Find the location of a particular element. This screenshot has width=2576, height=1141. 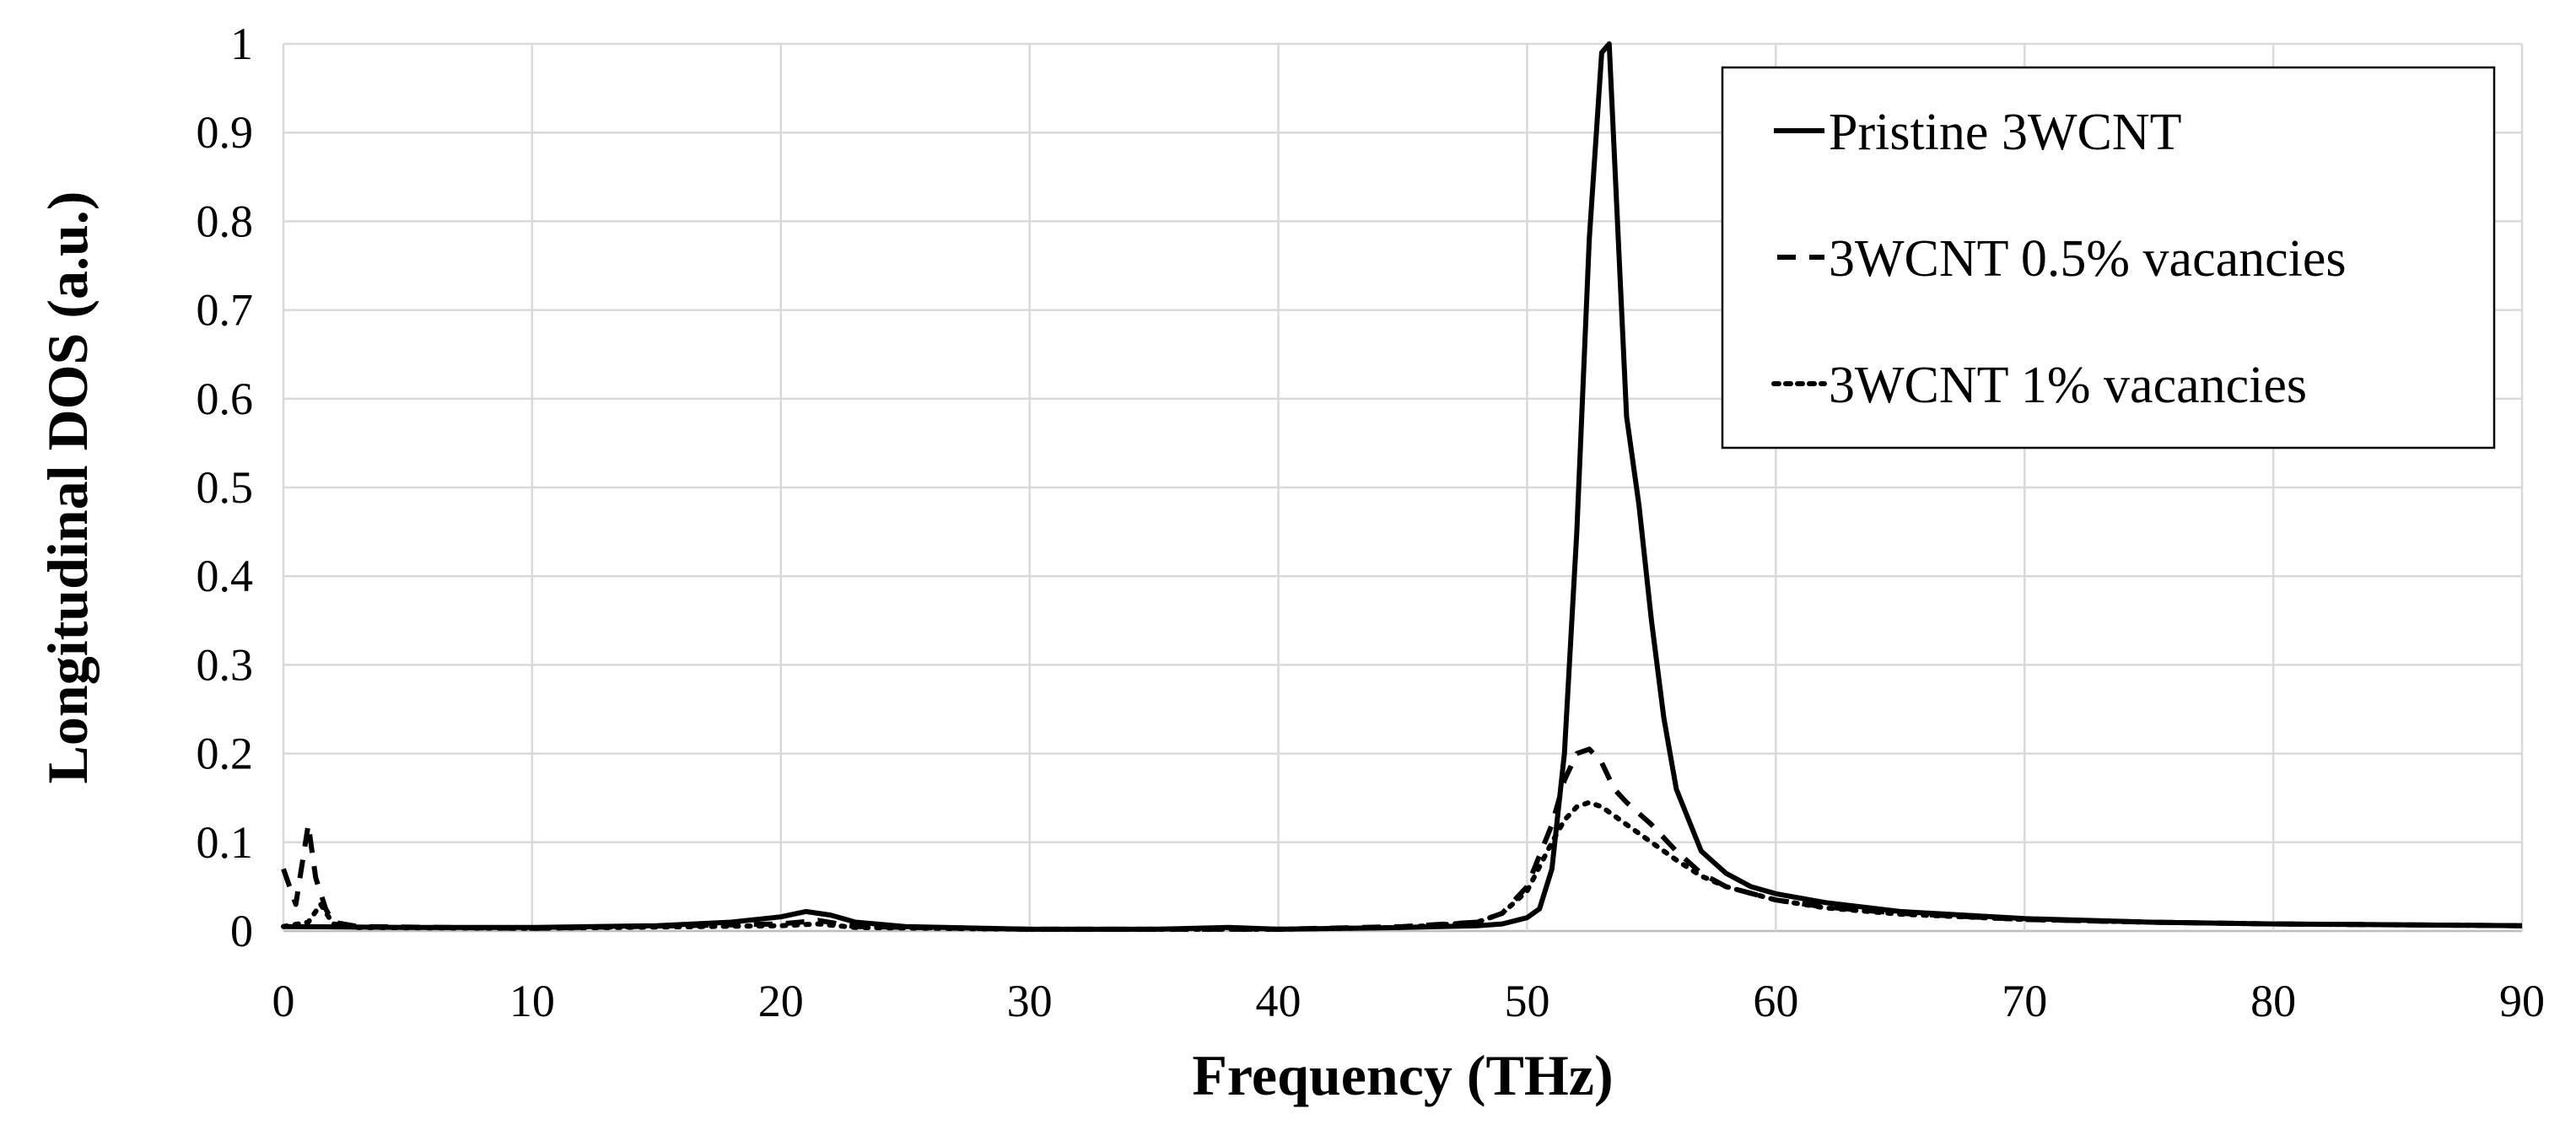

x-tick-label: 90 is located at coordinates (2522, 1001).